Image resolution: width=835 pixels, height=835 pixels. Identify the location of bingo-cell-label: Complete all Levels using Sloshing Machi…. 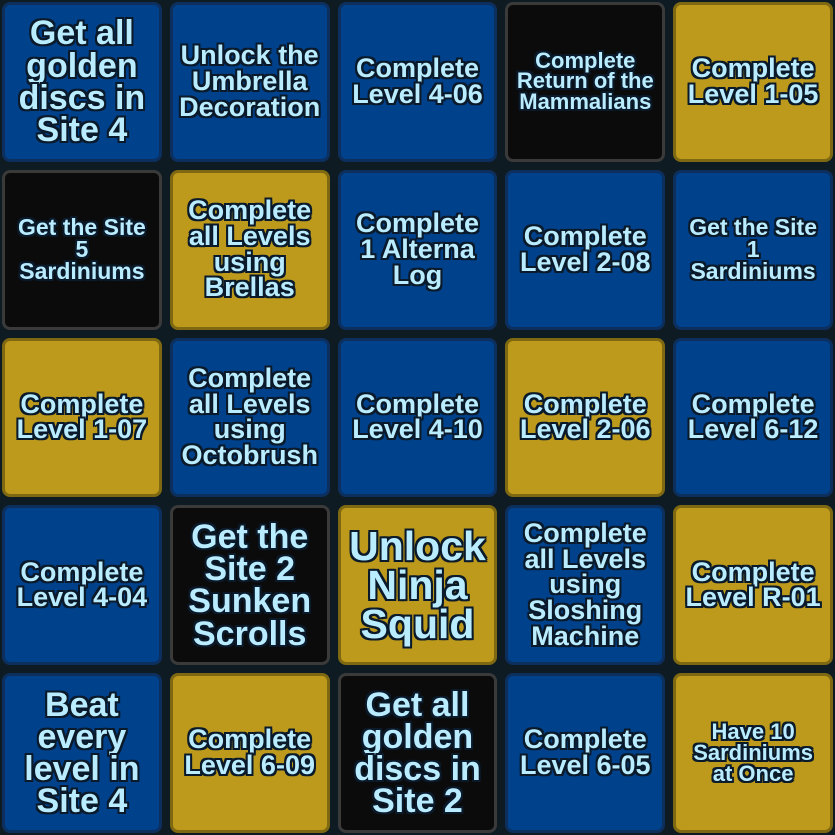
(585, 584).